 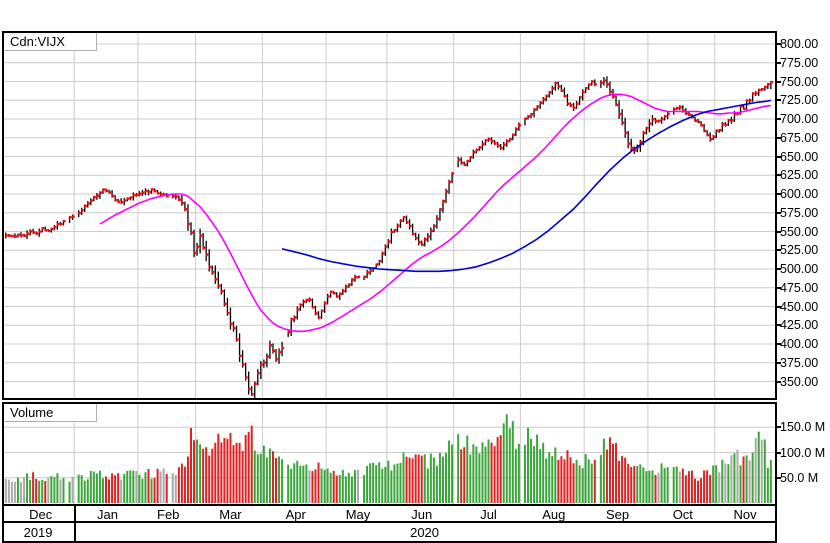 I want to click on symbol-label: Cdn:VIJX, so click(x=50, y=42).